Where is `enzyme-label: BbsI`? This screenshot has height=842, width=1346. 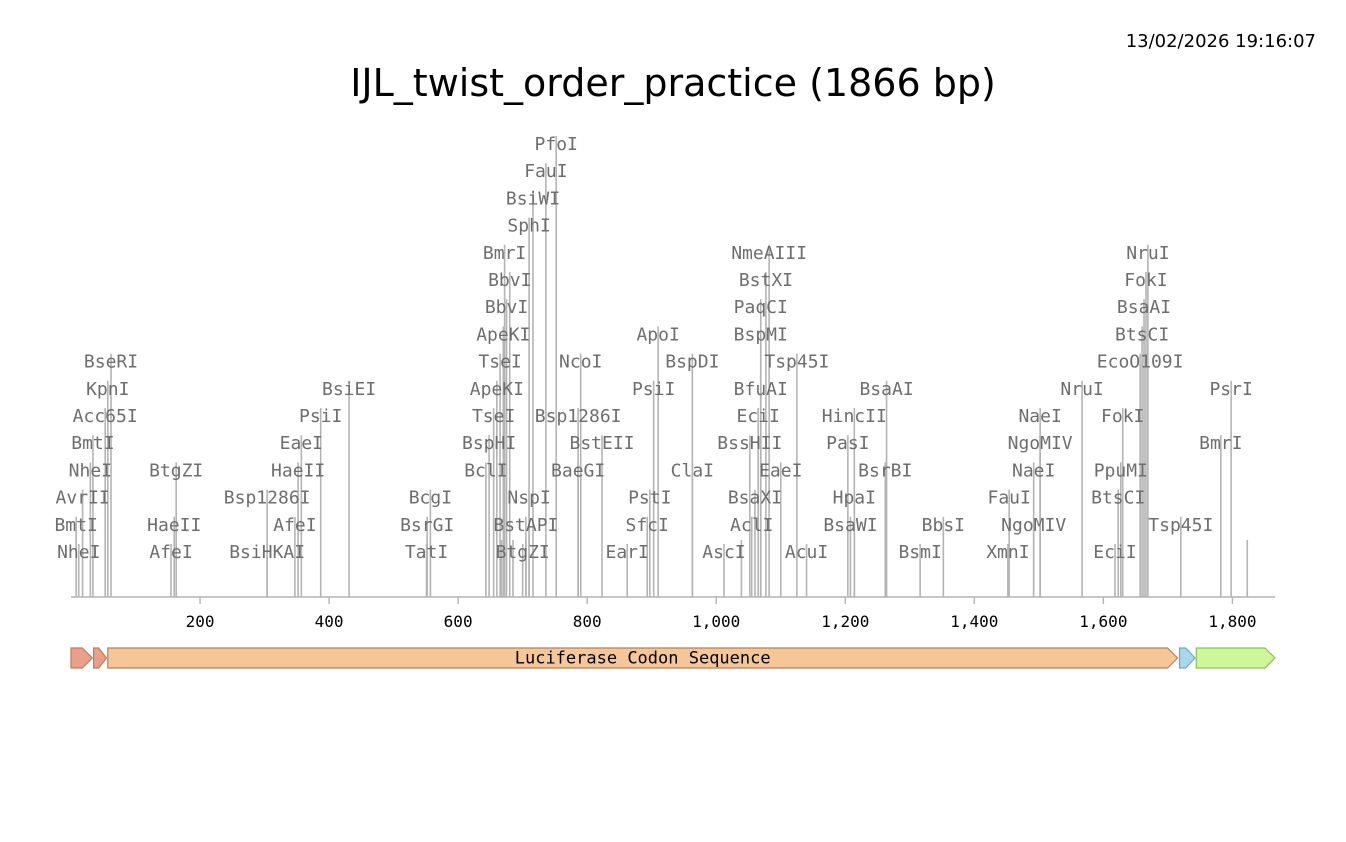 enzyme-label: BbsI is located at coordinates (943, 525).